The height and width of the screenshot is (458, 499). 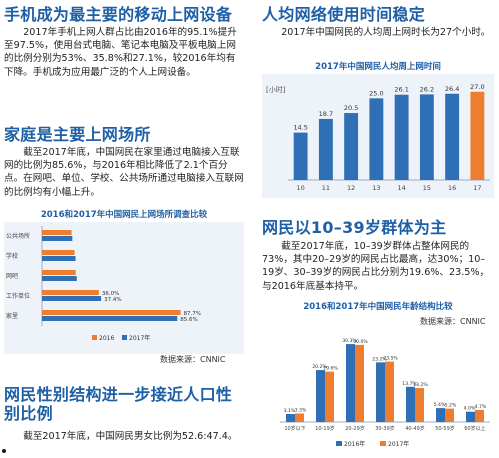 What do you see at coordinates (354, 444) in the screenshot?
I see `legend-label-2016: 2016年` at bounding box center [354, 444].